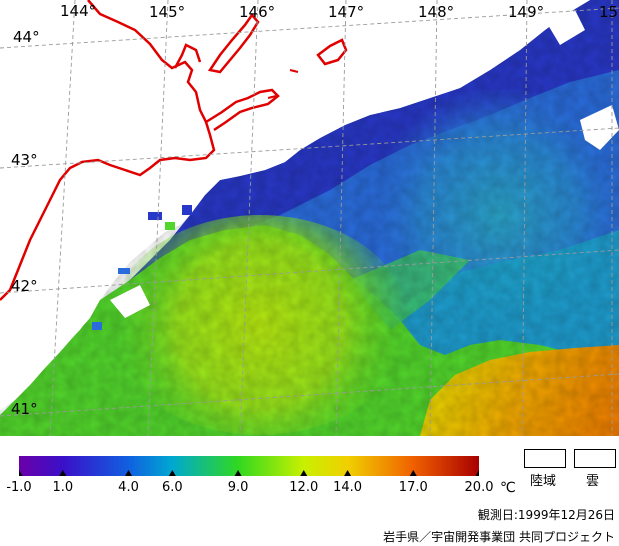  What do you see at coordinates (346, 12) in the screenshot?
I see `longitude-label-147: 147°` at bounding box center [346, 12].